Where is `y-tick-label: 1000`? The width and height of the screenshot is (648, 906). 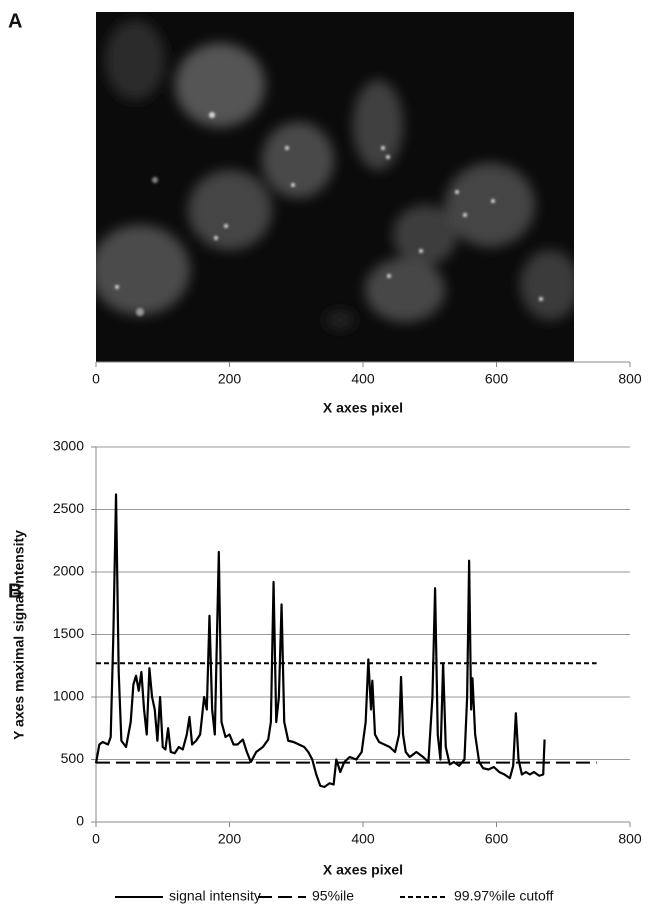
y-tick-label: 1000 is located at coordinates (68, 696).